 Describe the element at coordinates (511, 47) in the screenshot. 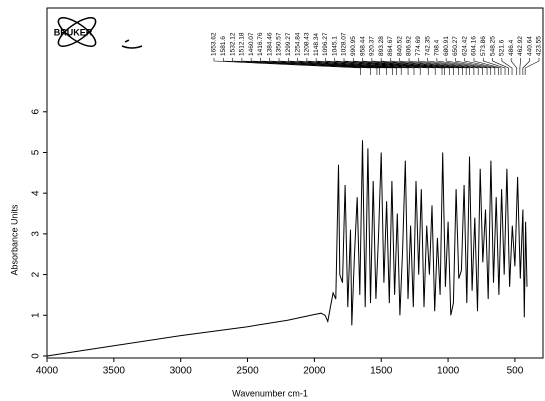

I see `peak-label: 486.4` at that location.